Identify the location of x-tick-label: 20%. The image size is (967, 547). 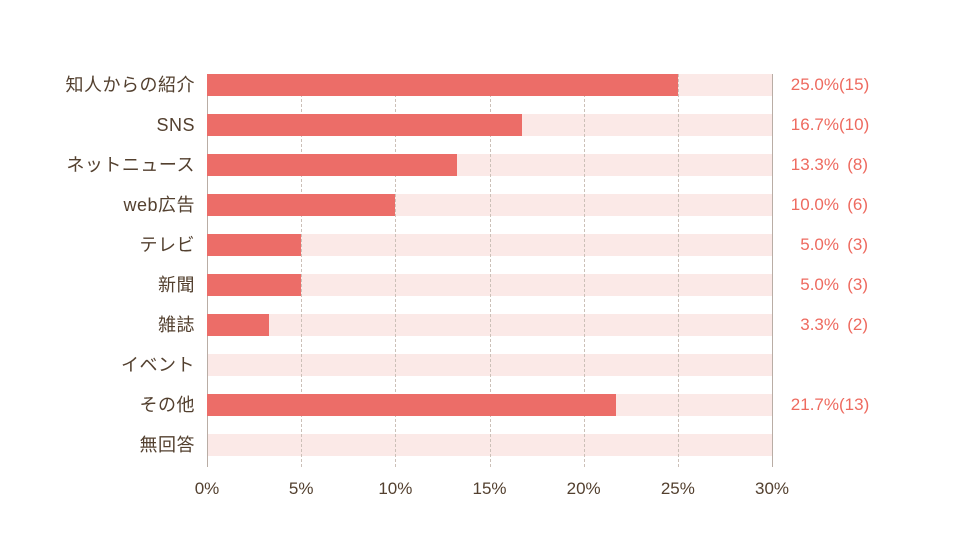
(583, 488).